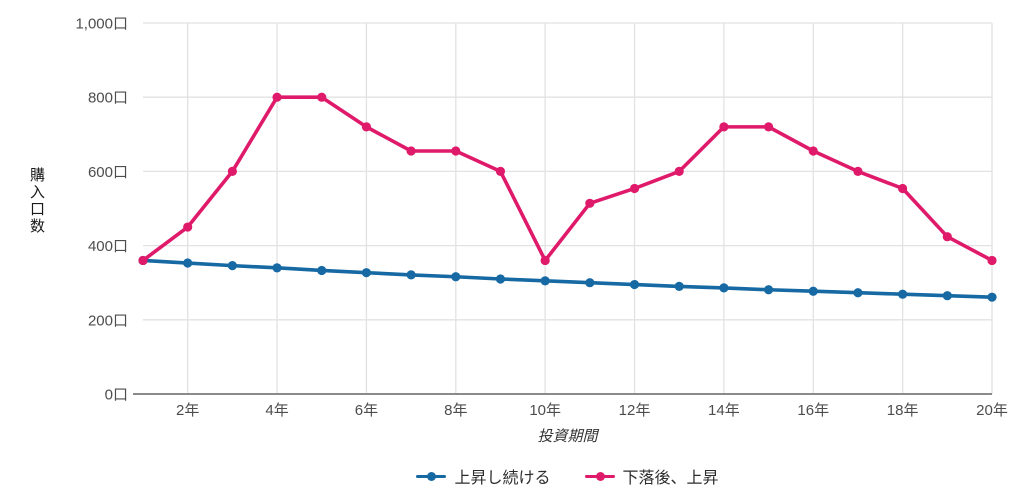 The width and height of the screenshot is (1024, 504). Describe the element at coordinates (635, 410) in the screenshot. I see `x-tick-label: 12年` at that location.